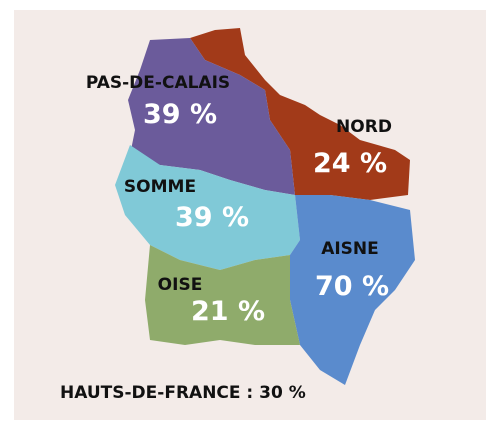 The width and height of the screenshot is (496, 434). Describe the element at coordinates (183, 393) in the screenshot. I see `footer: HAUTS-DE-FRANCE : 30 %` at that location.